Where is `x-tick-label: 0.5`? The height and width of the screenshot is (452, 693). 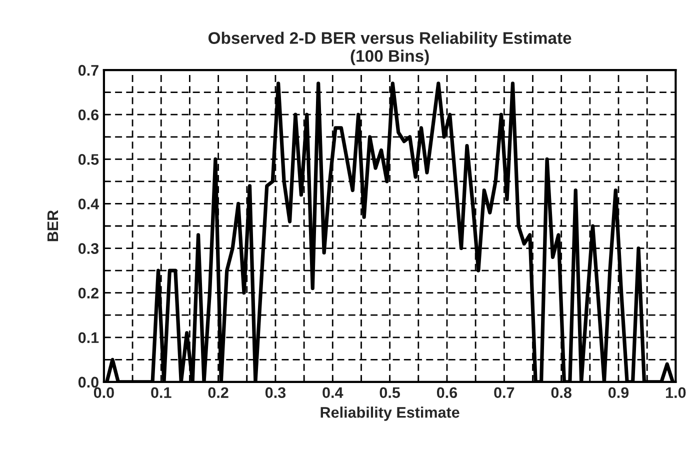 x-tick-label: 0.5 is located at coordinates (390, 392).